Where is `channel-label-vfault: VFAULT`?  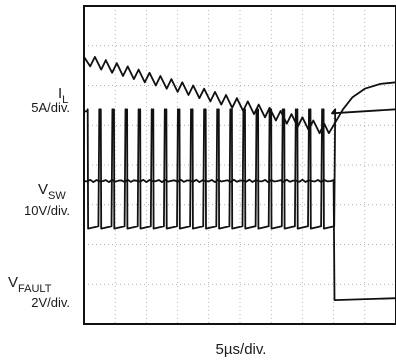 channel-label-vfault: VFAULT is located at coordinates (30, 284).